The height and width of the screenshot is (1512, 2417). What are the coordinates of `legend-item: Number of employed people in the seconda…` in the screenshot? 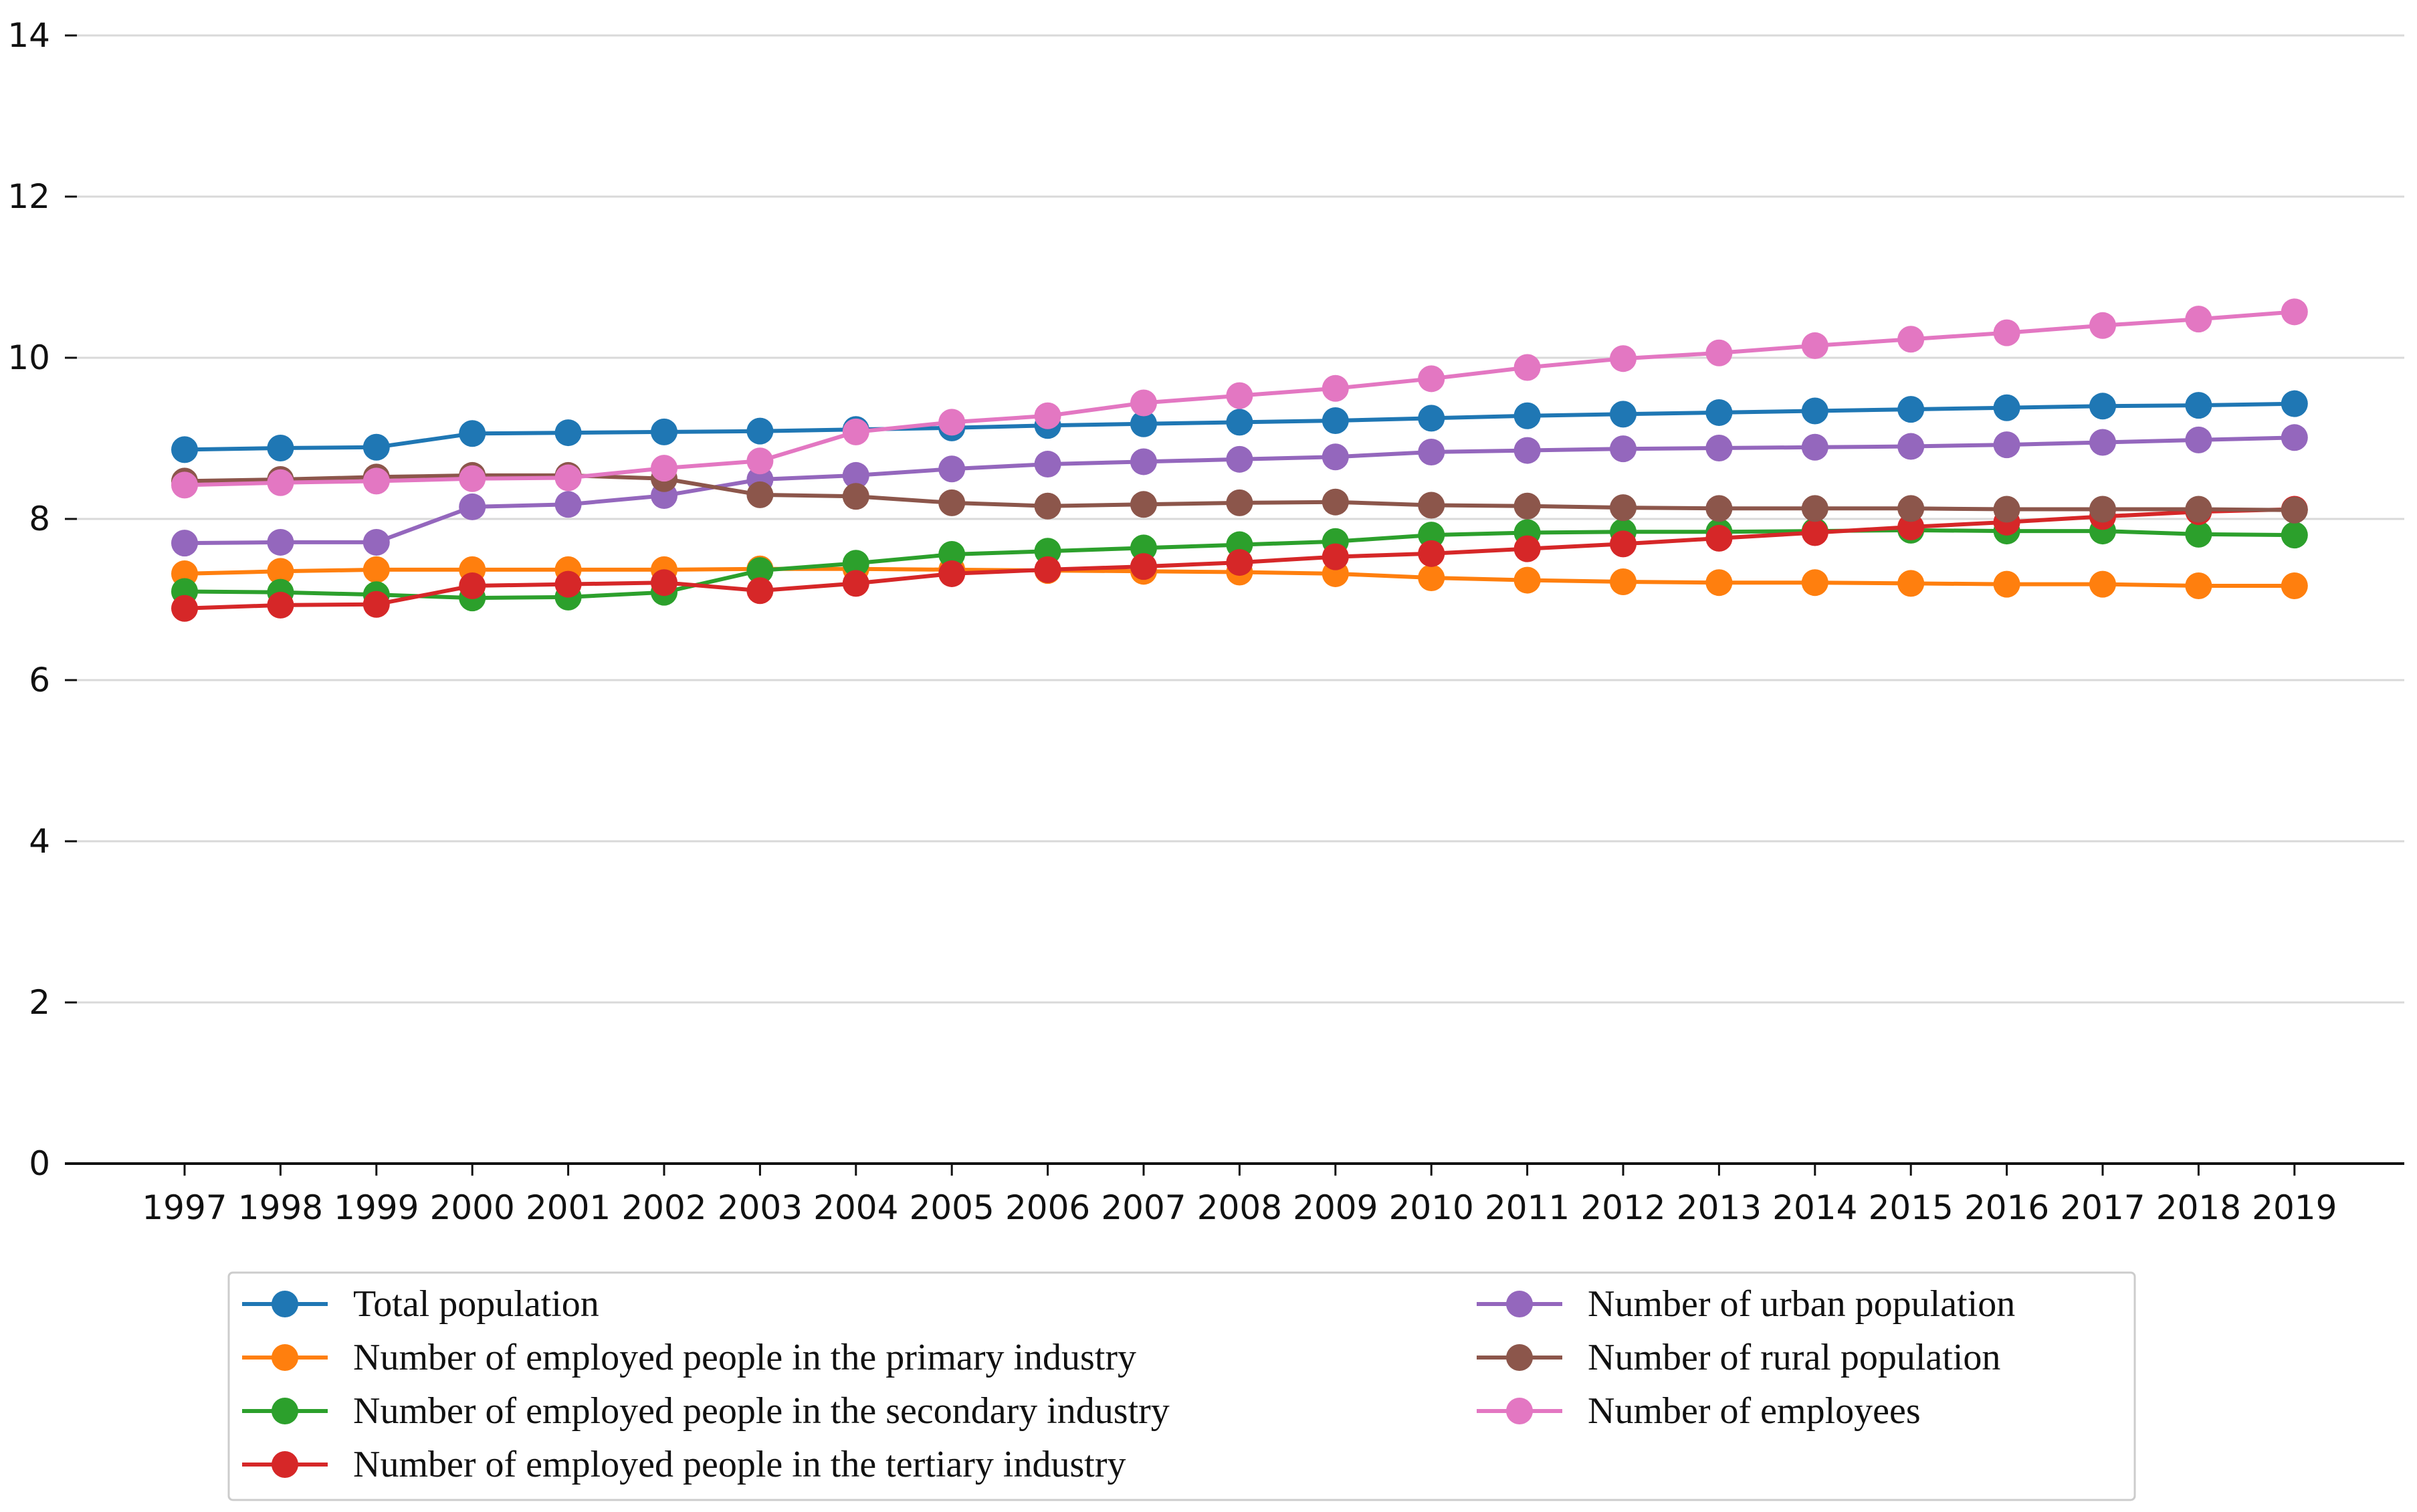 It's located at (706, 1411).